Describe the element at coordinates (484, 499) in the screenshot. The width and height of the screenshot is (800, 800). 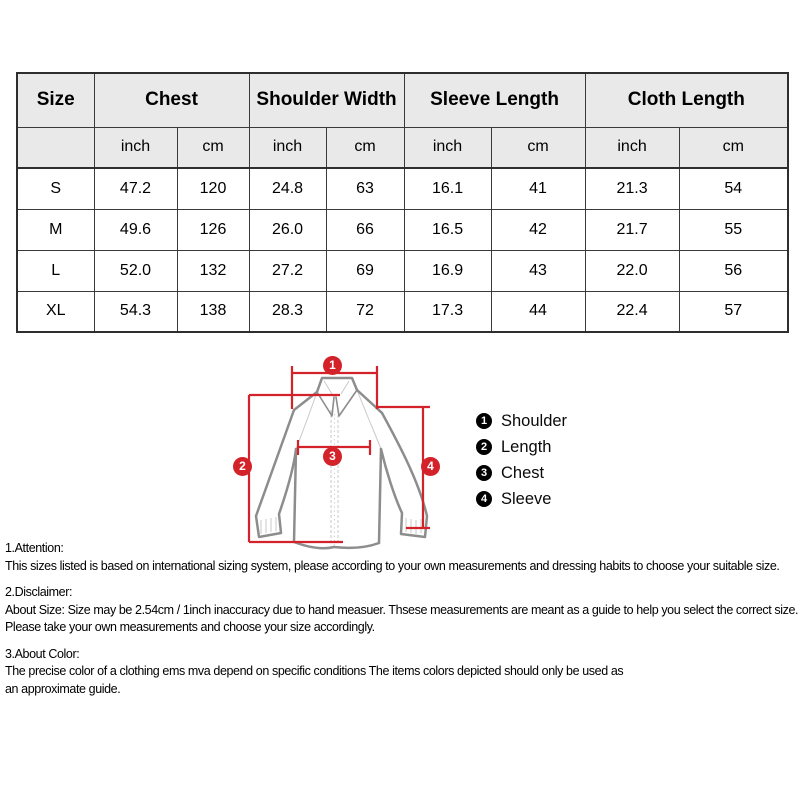
I see `legend-number-icon: 4` at that location.